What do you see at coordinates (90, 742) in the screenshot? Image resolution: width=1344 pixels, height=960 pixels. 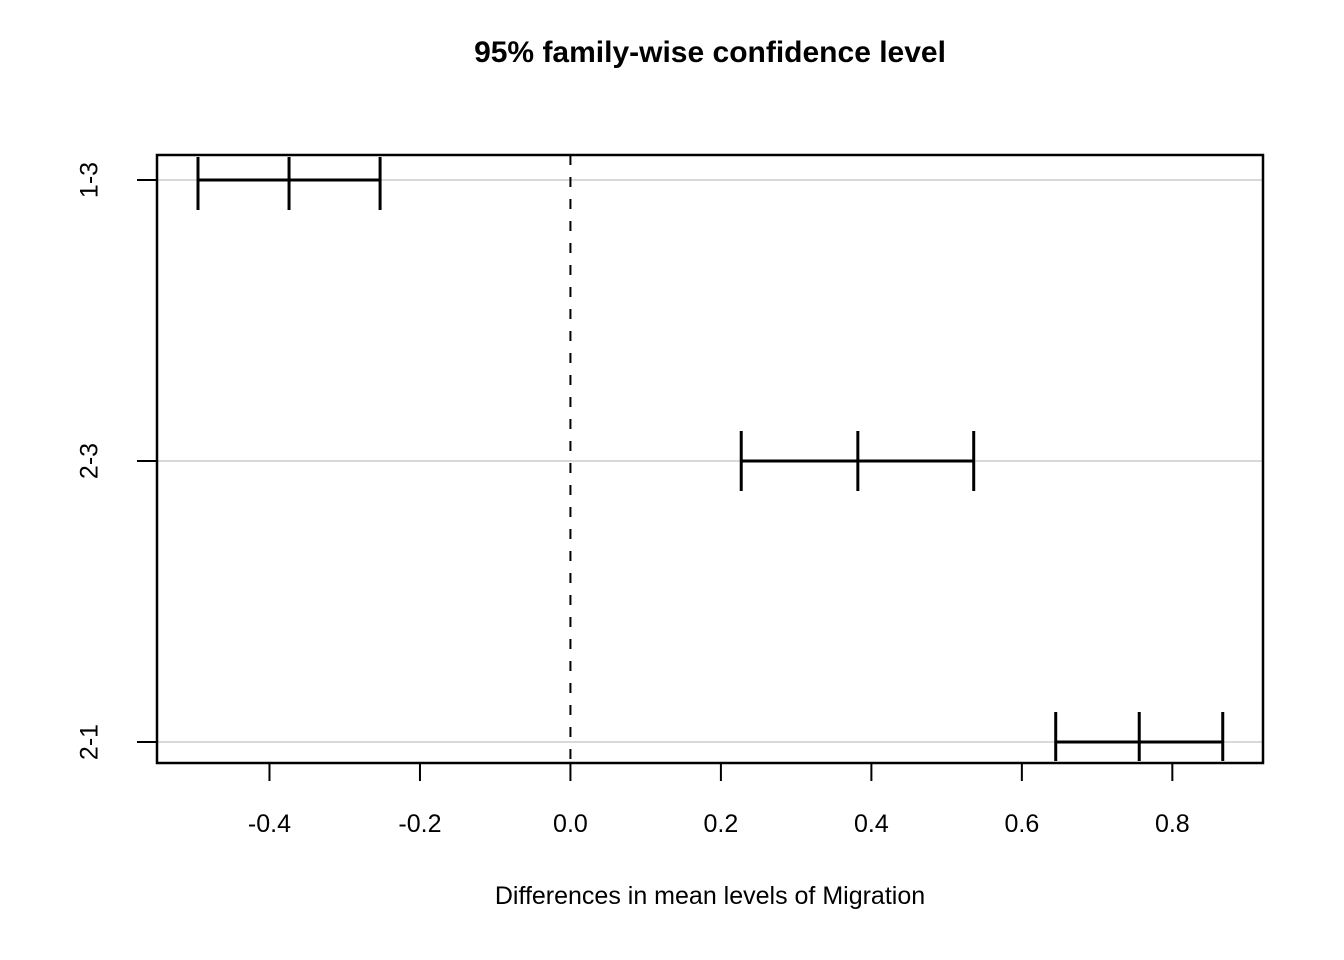 I see `y-tick-label-2-1: 2-1` at bounding box center [90, 742].